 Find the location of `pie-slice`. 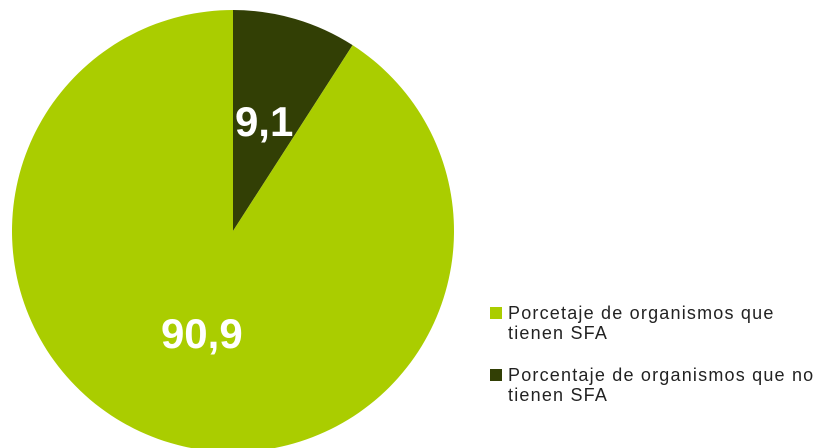

pie-slice is located at coordinates (293, 120).